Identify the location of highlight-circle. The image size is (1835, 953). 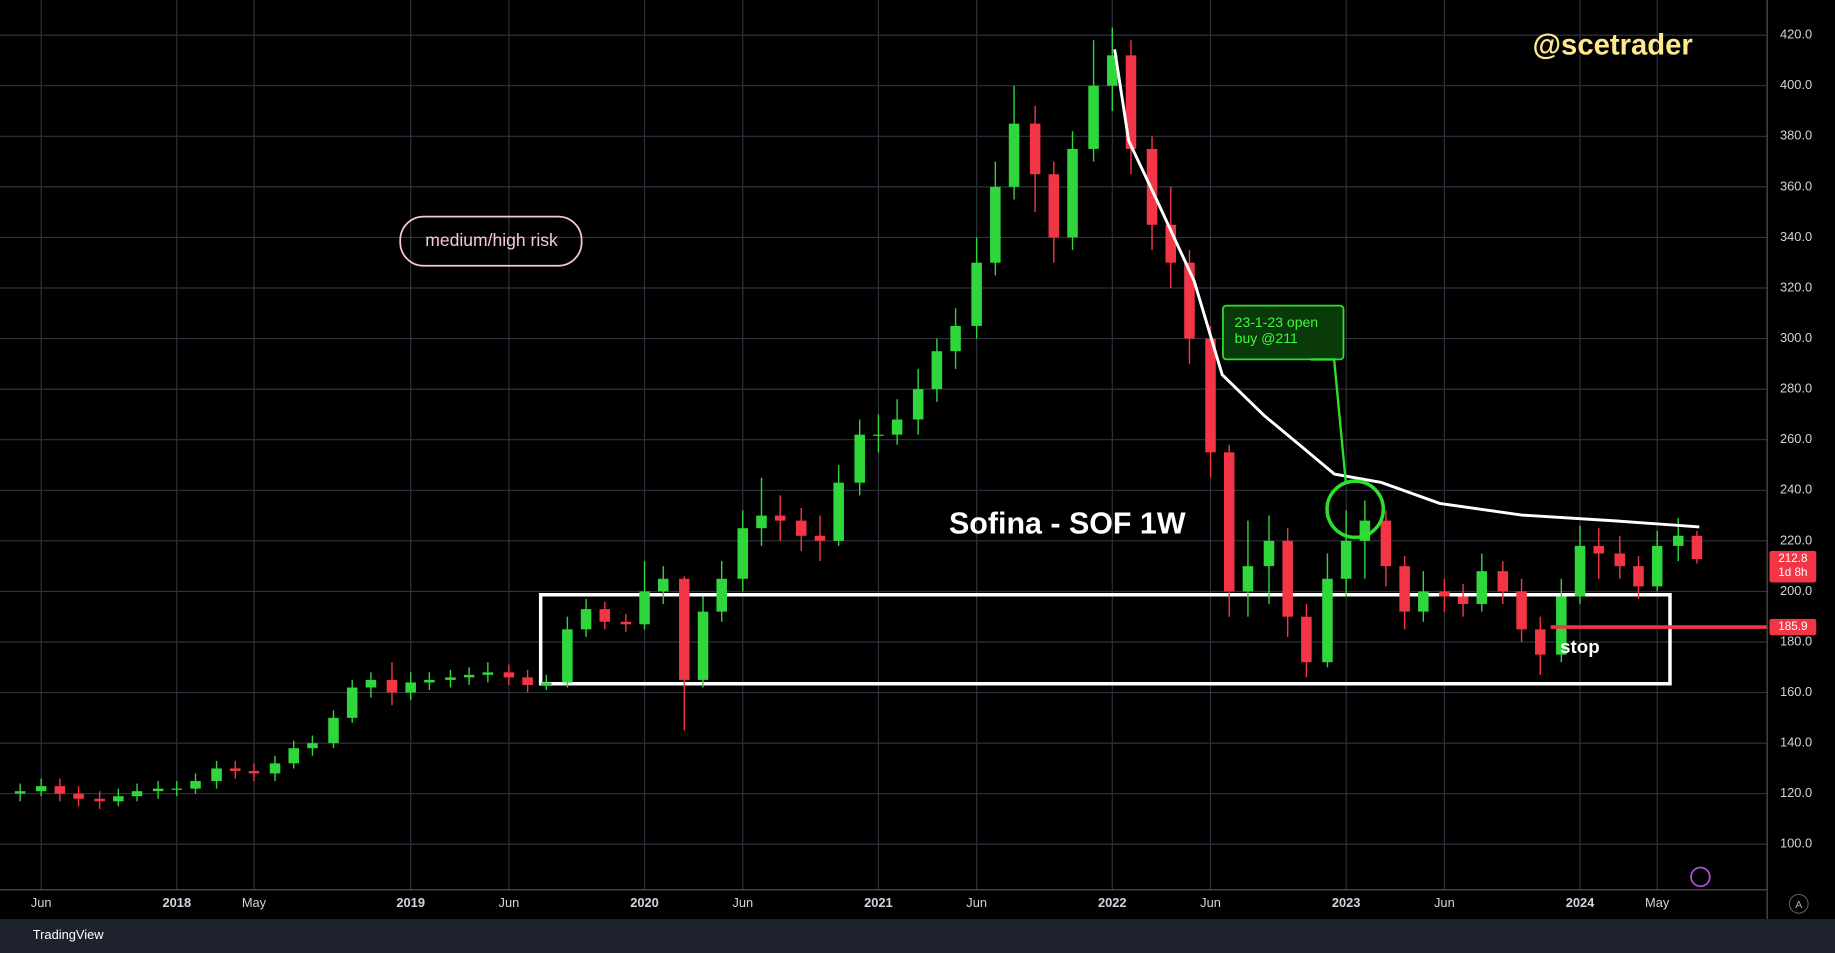
(1355, 509).